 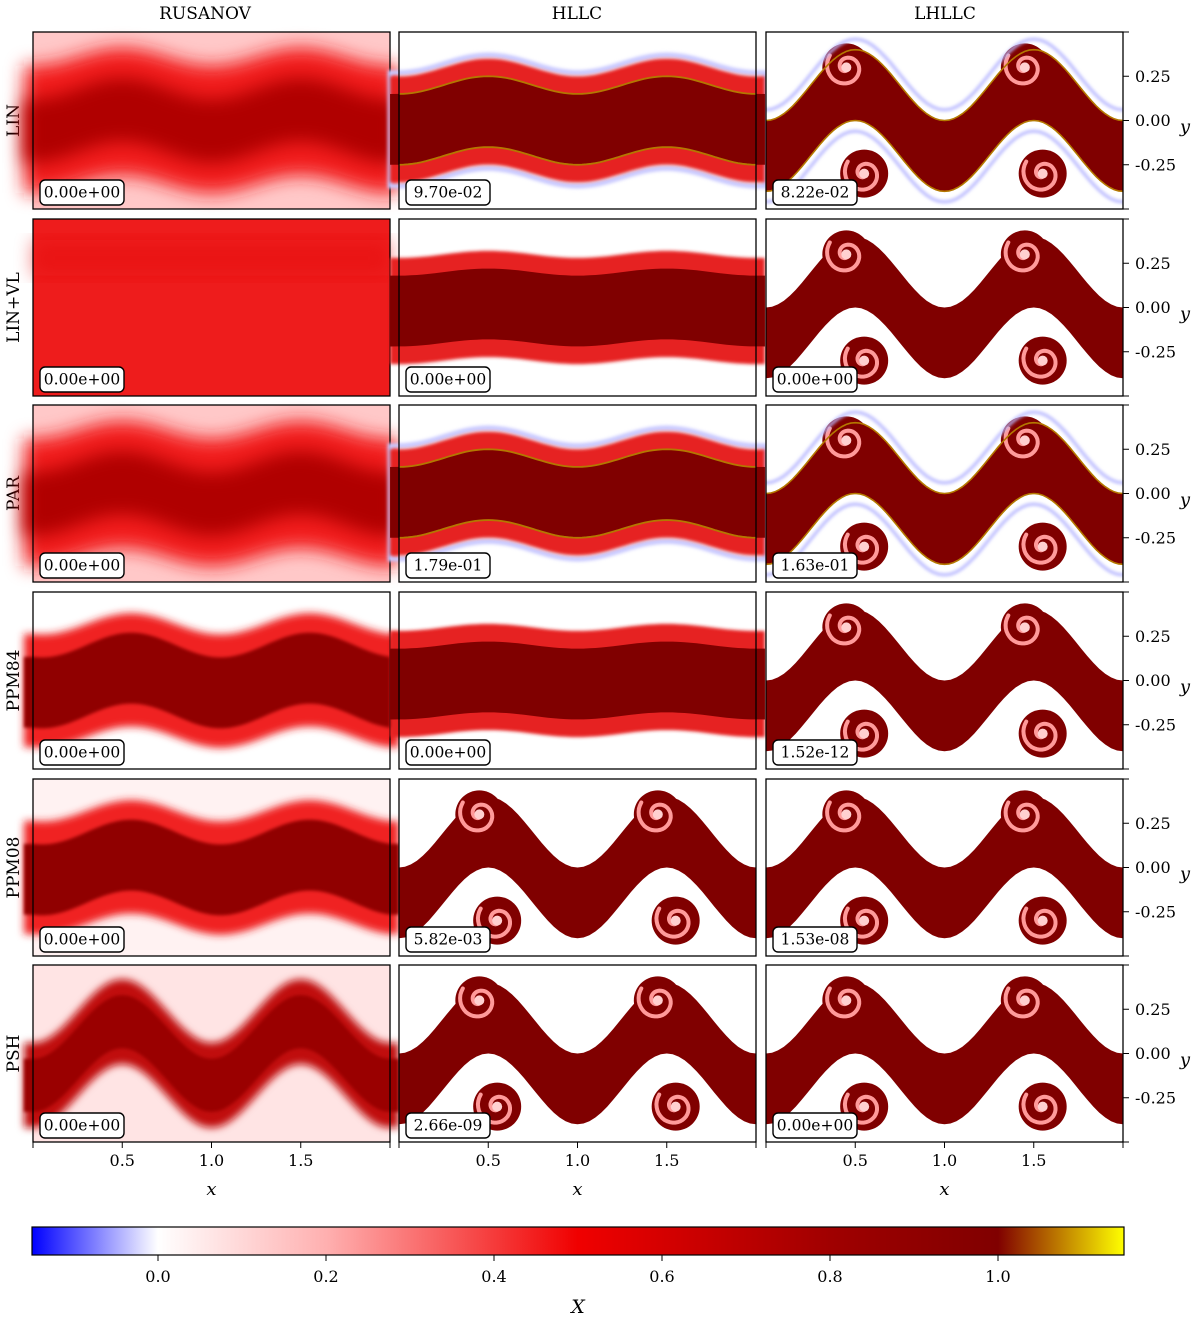 I want to click on panel-annotation: 2.66e-09, so click(x=448, y=1126).